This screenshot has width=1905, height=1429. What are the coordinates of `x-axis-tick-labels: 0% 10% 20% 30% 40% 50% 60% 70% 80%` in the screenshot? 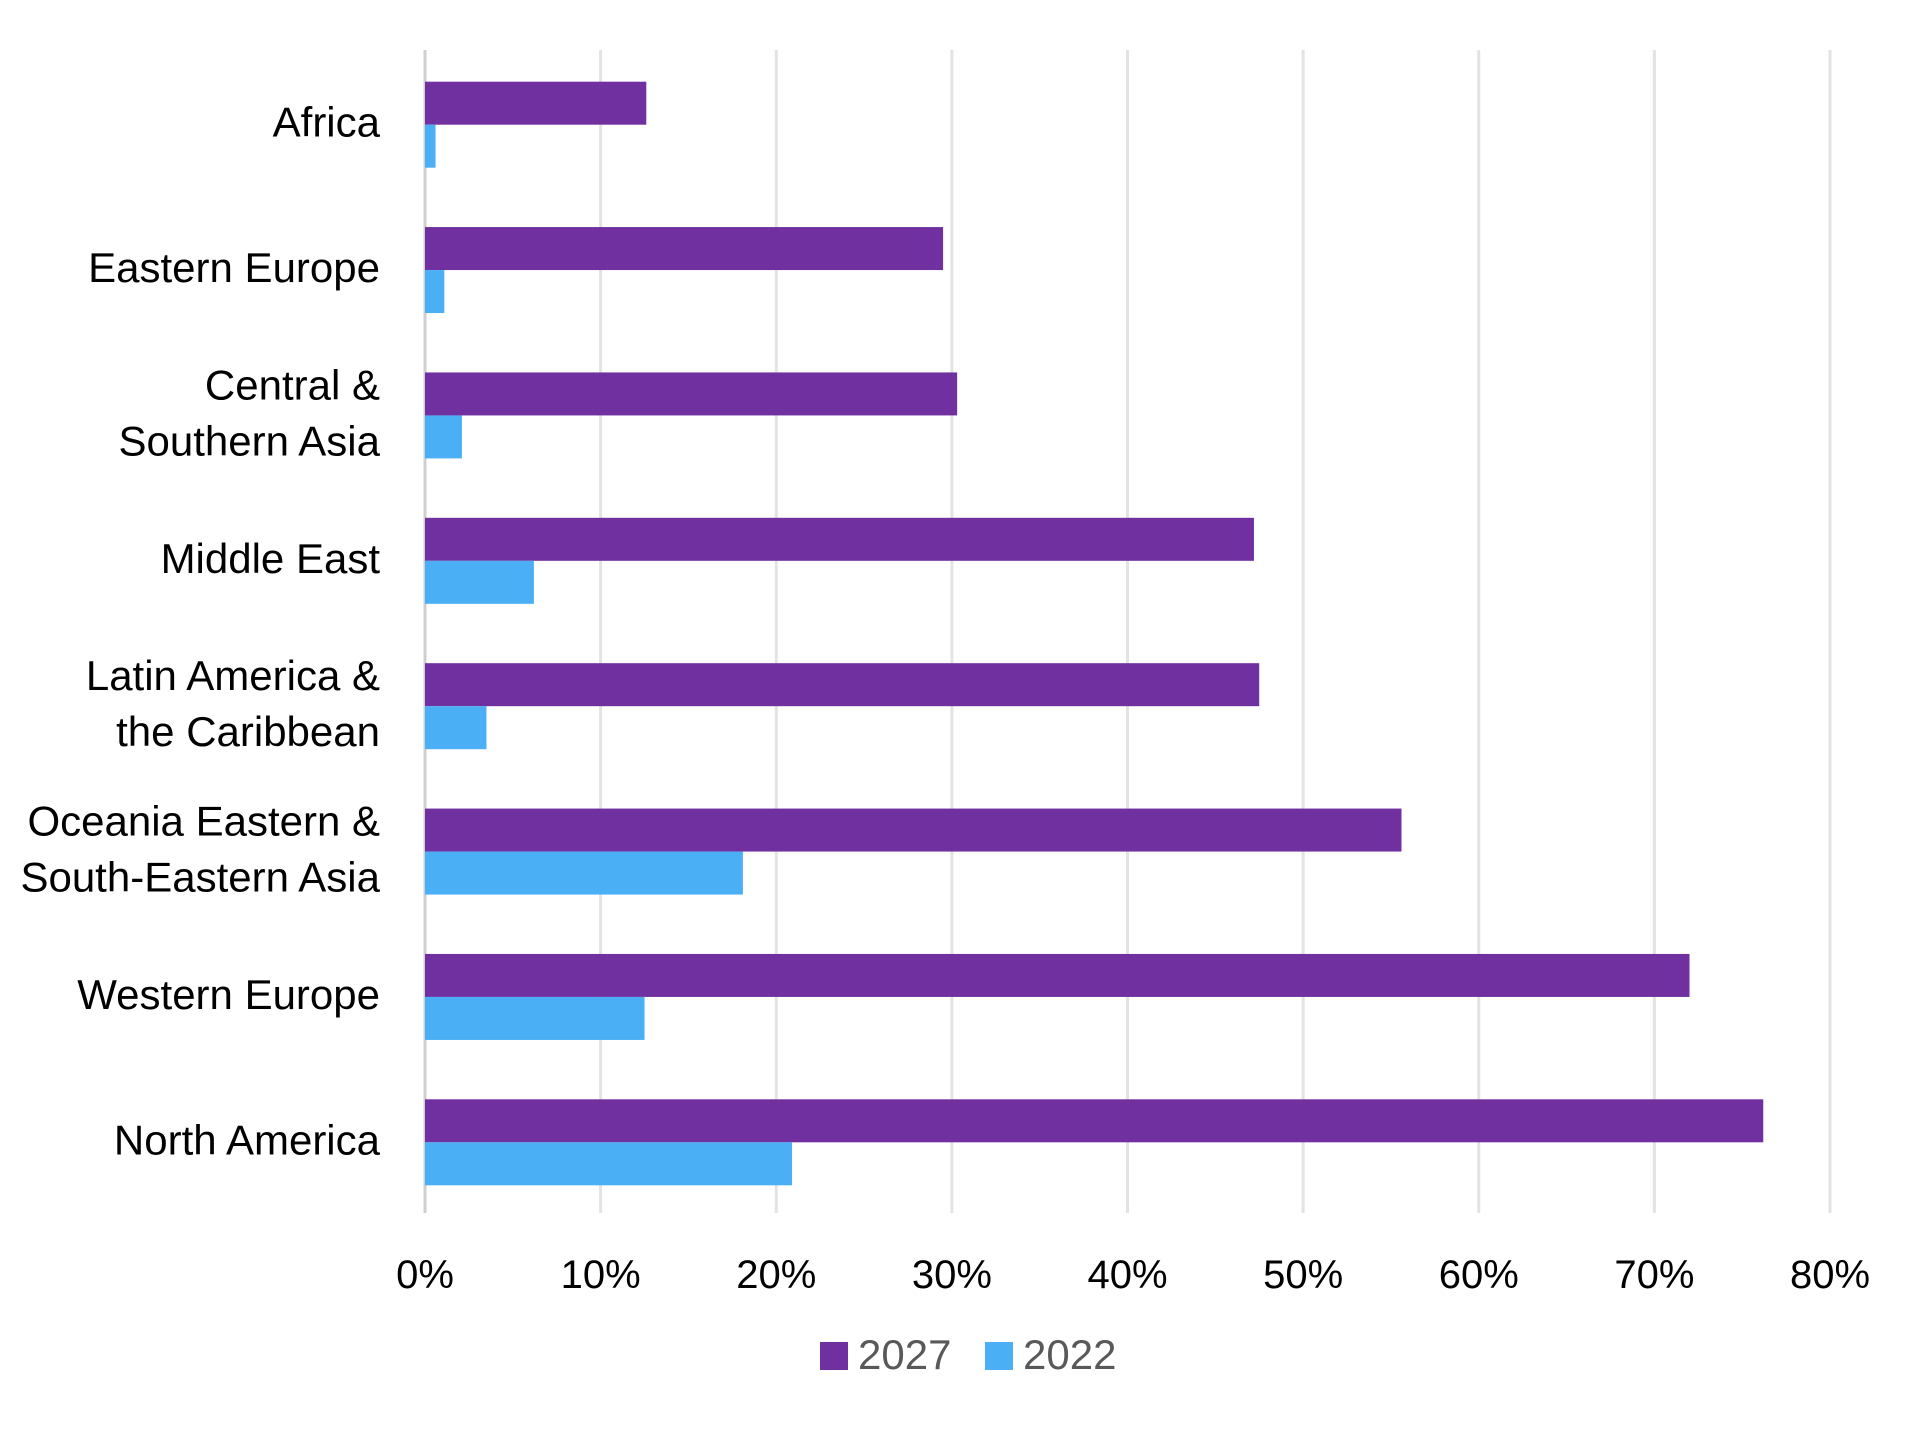 It's located at (1133, 1275).